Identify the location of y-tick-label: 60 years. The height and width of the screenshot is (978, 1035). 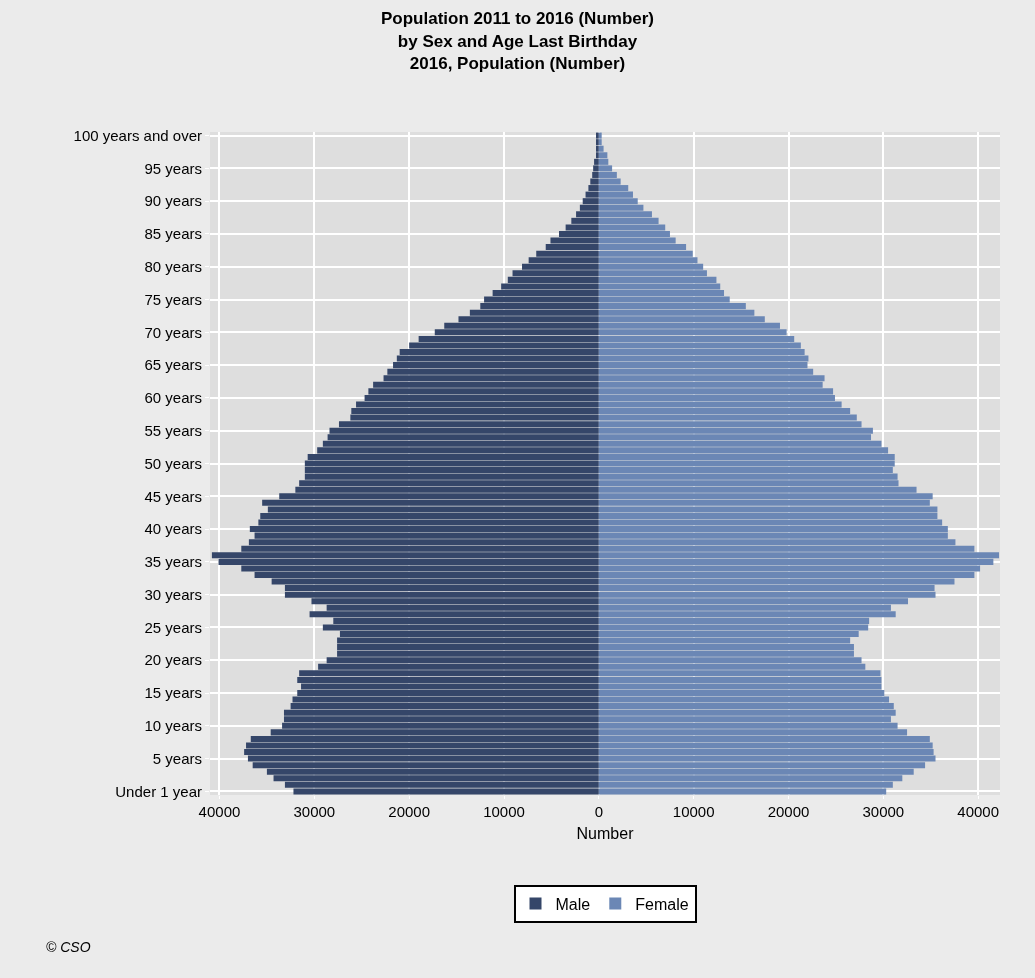
(173, 398).